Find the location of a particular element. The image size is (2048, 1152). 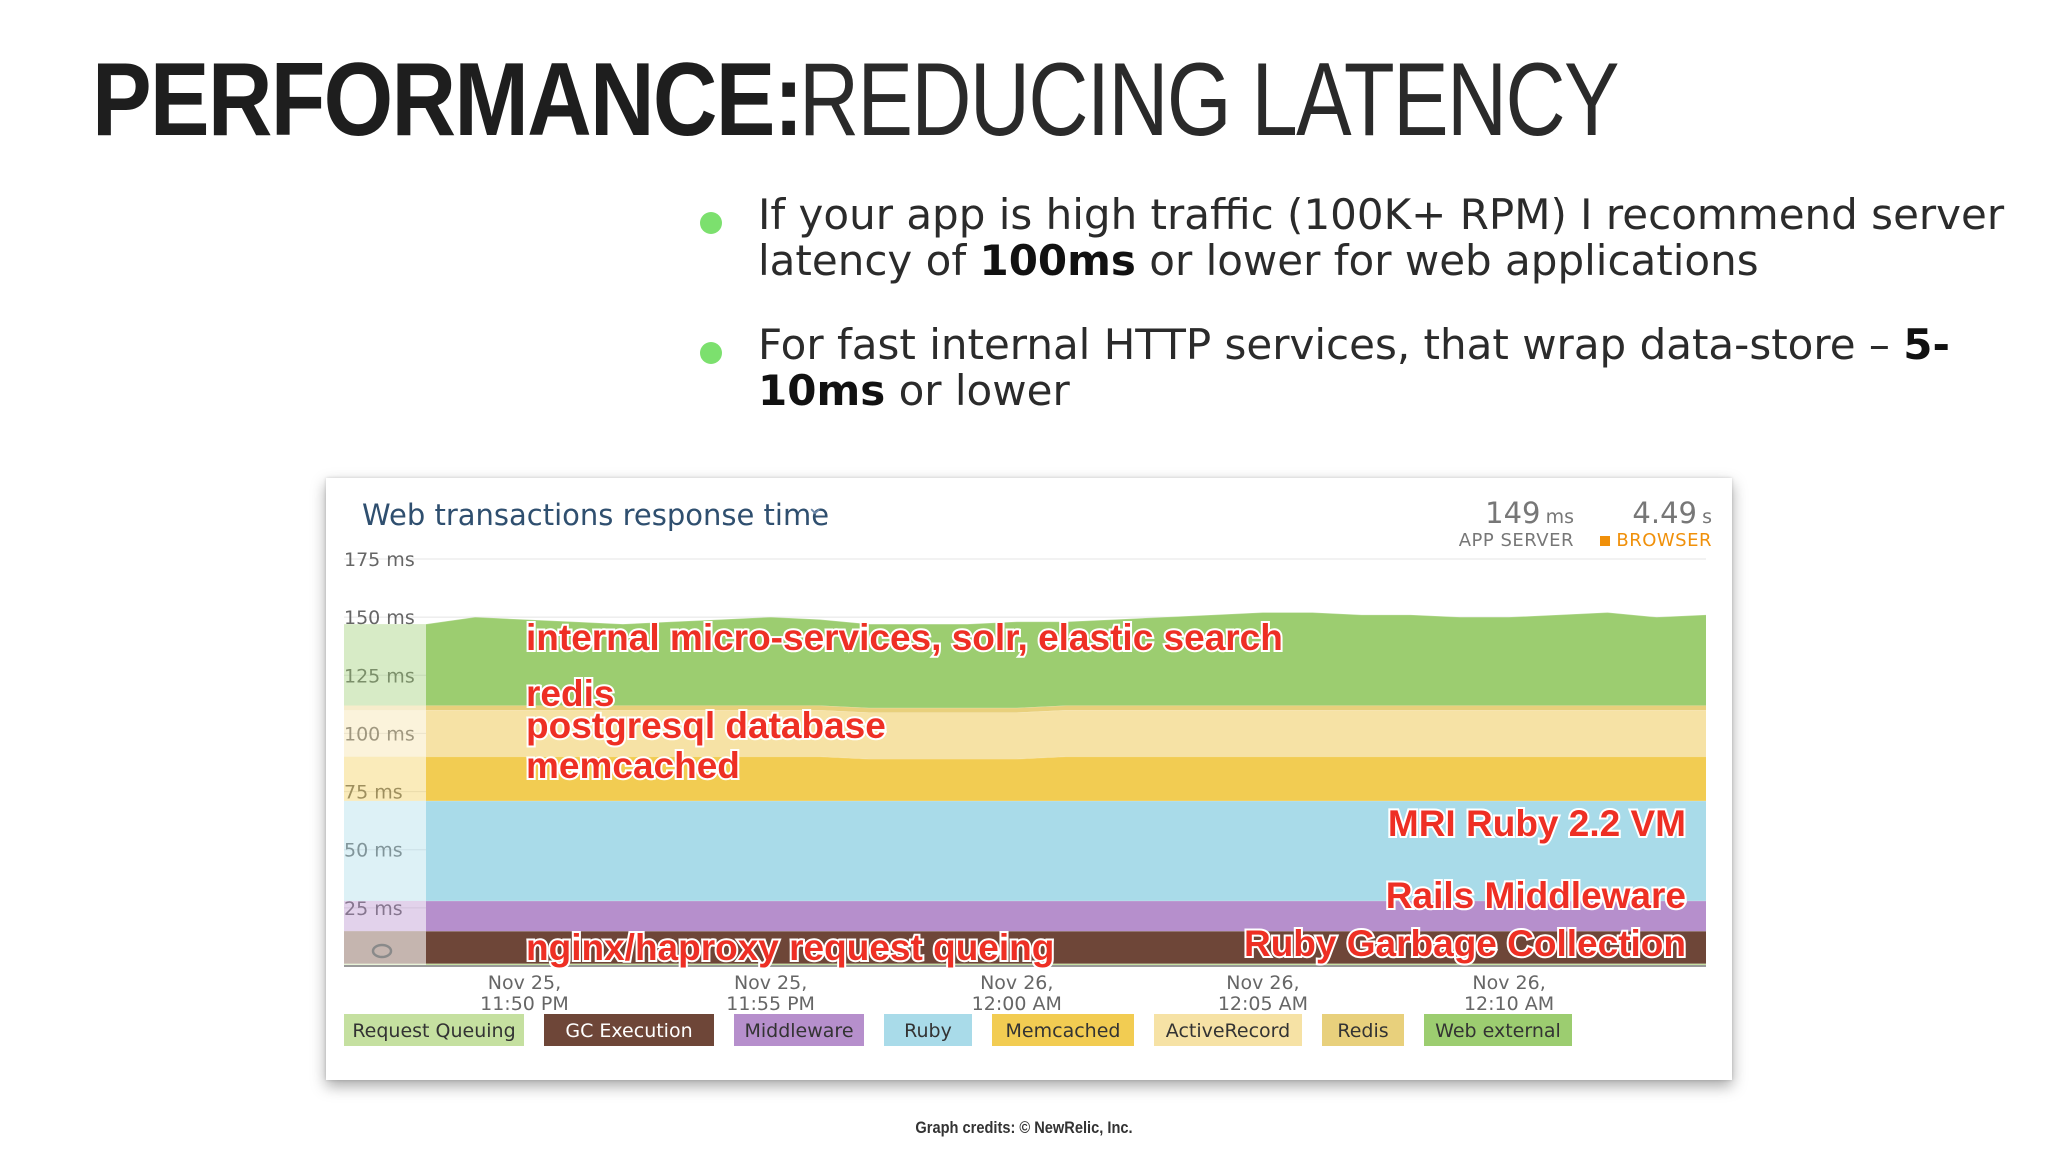

area-activerecord is located at coordinates (1066, 735).